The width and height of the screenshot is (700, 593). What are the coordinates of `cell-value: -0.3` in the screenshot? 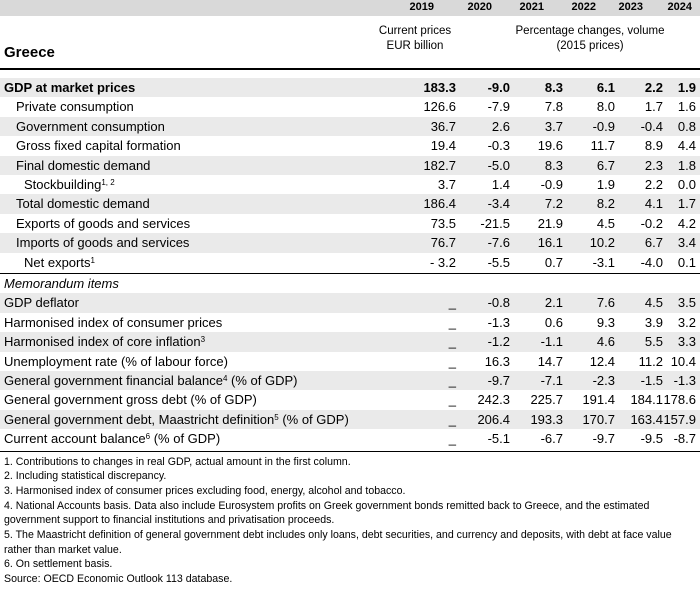 It's located at (498, 146).